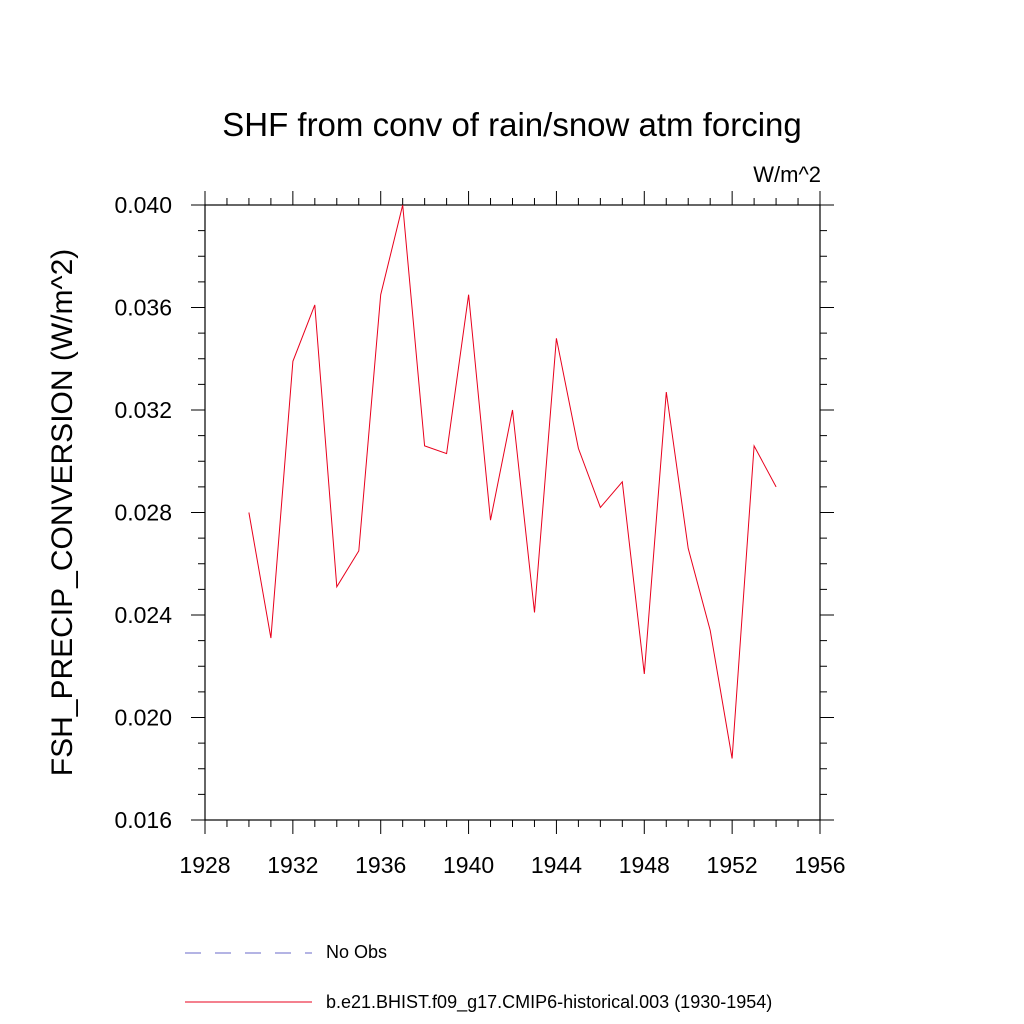 The height and width of the screenshot is (1024, 1024). I want to click on x-tick-label: 1932, so click(292, 865).